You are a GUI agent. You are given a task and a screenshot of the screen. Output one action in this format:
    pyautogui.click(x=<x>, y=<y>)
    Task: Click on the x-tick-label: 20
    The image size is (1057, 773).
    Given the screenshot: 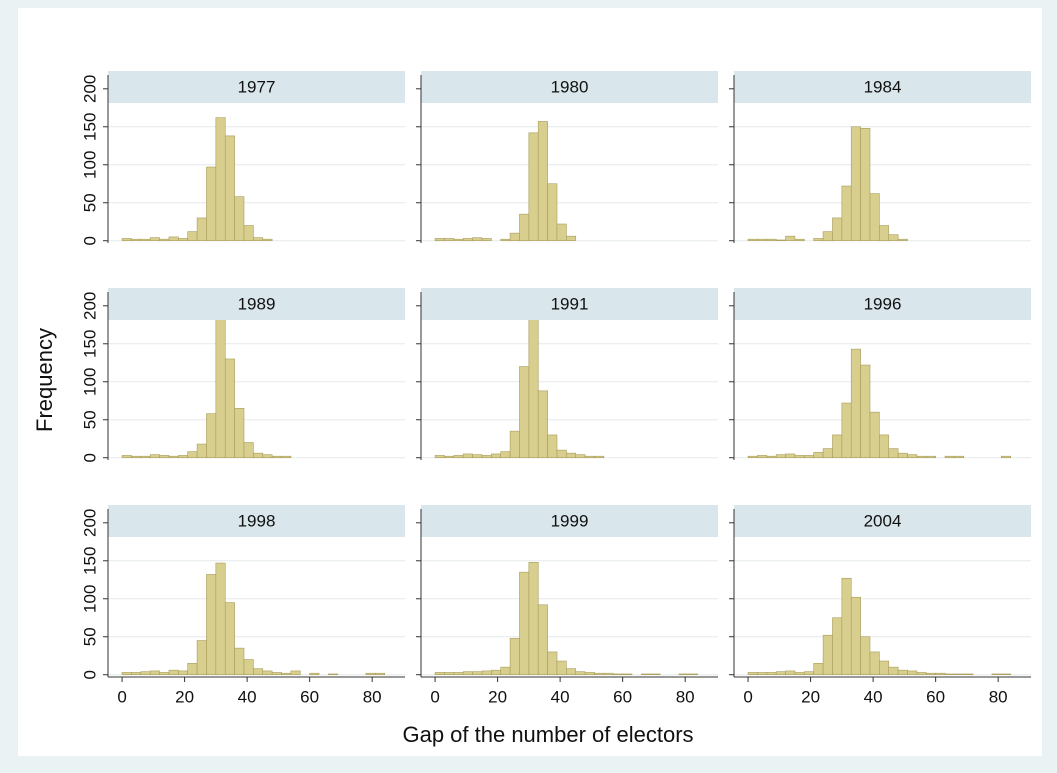 What is the action you would take?
    pyautogui.click(x=497, y=696)
    